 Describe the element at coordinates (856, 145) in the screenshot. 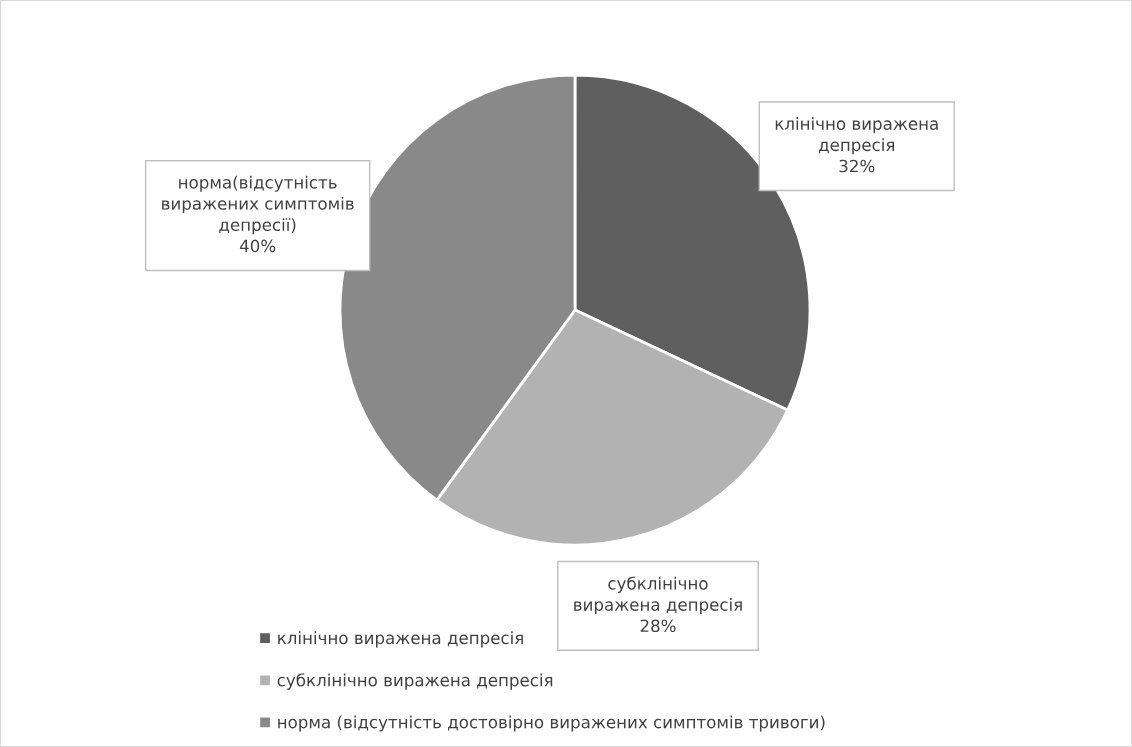

I see `data-label: клінічно виражена депресія 32%` at that location.